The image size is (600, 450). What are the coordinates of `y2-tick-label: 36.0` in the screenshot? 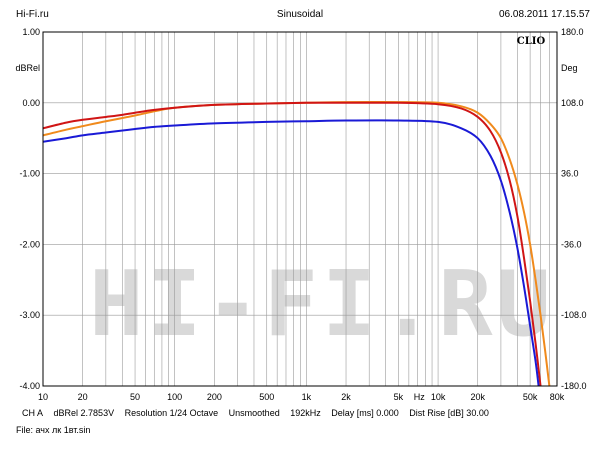 It's located at (570, 174).